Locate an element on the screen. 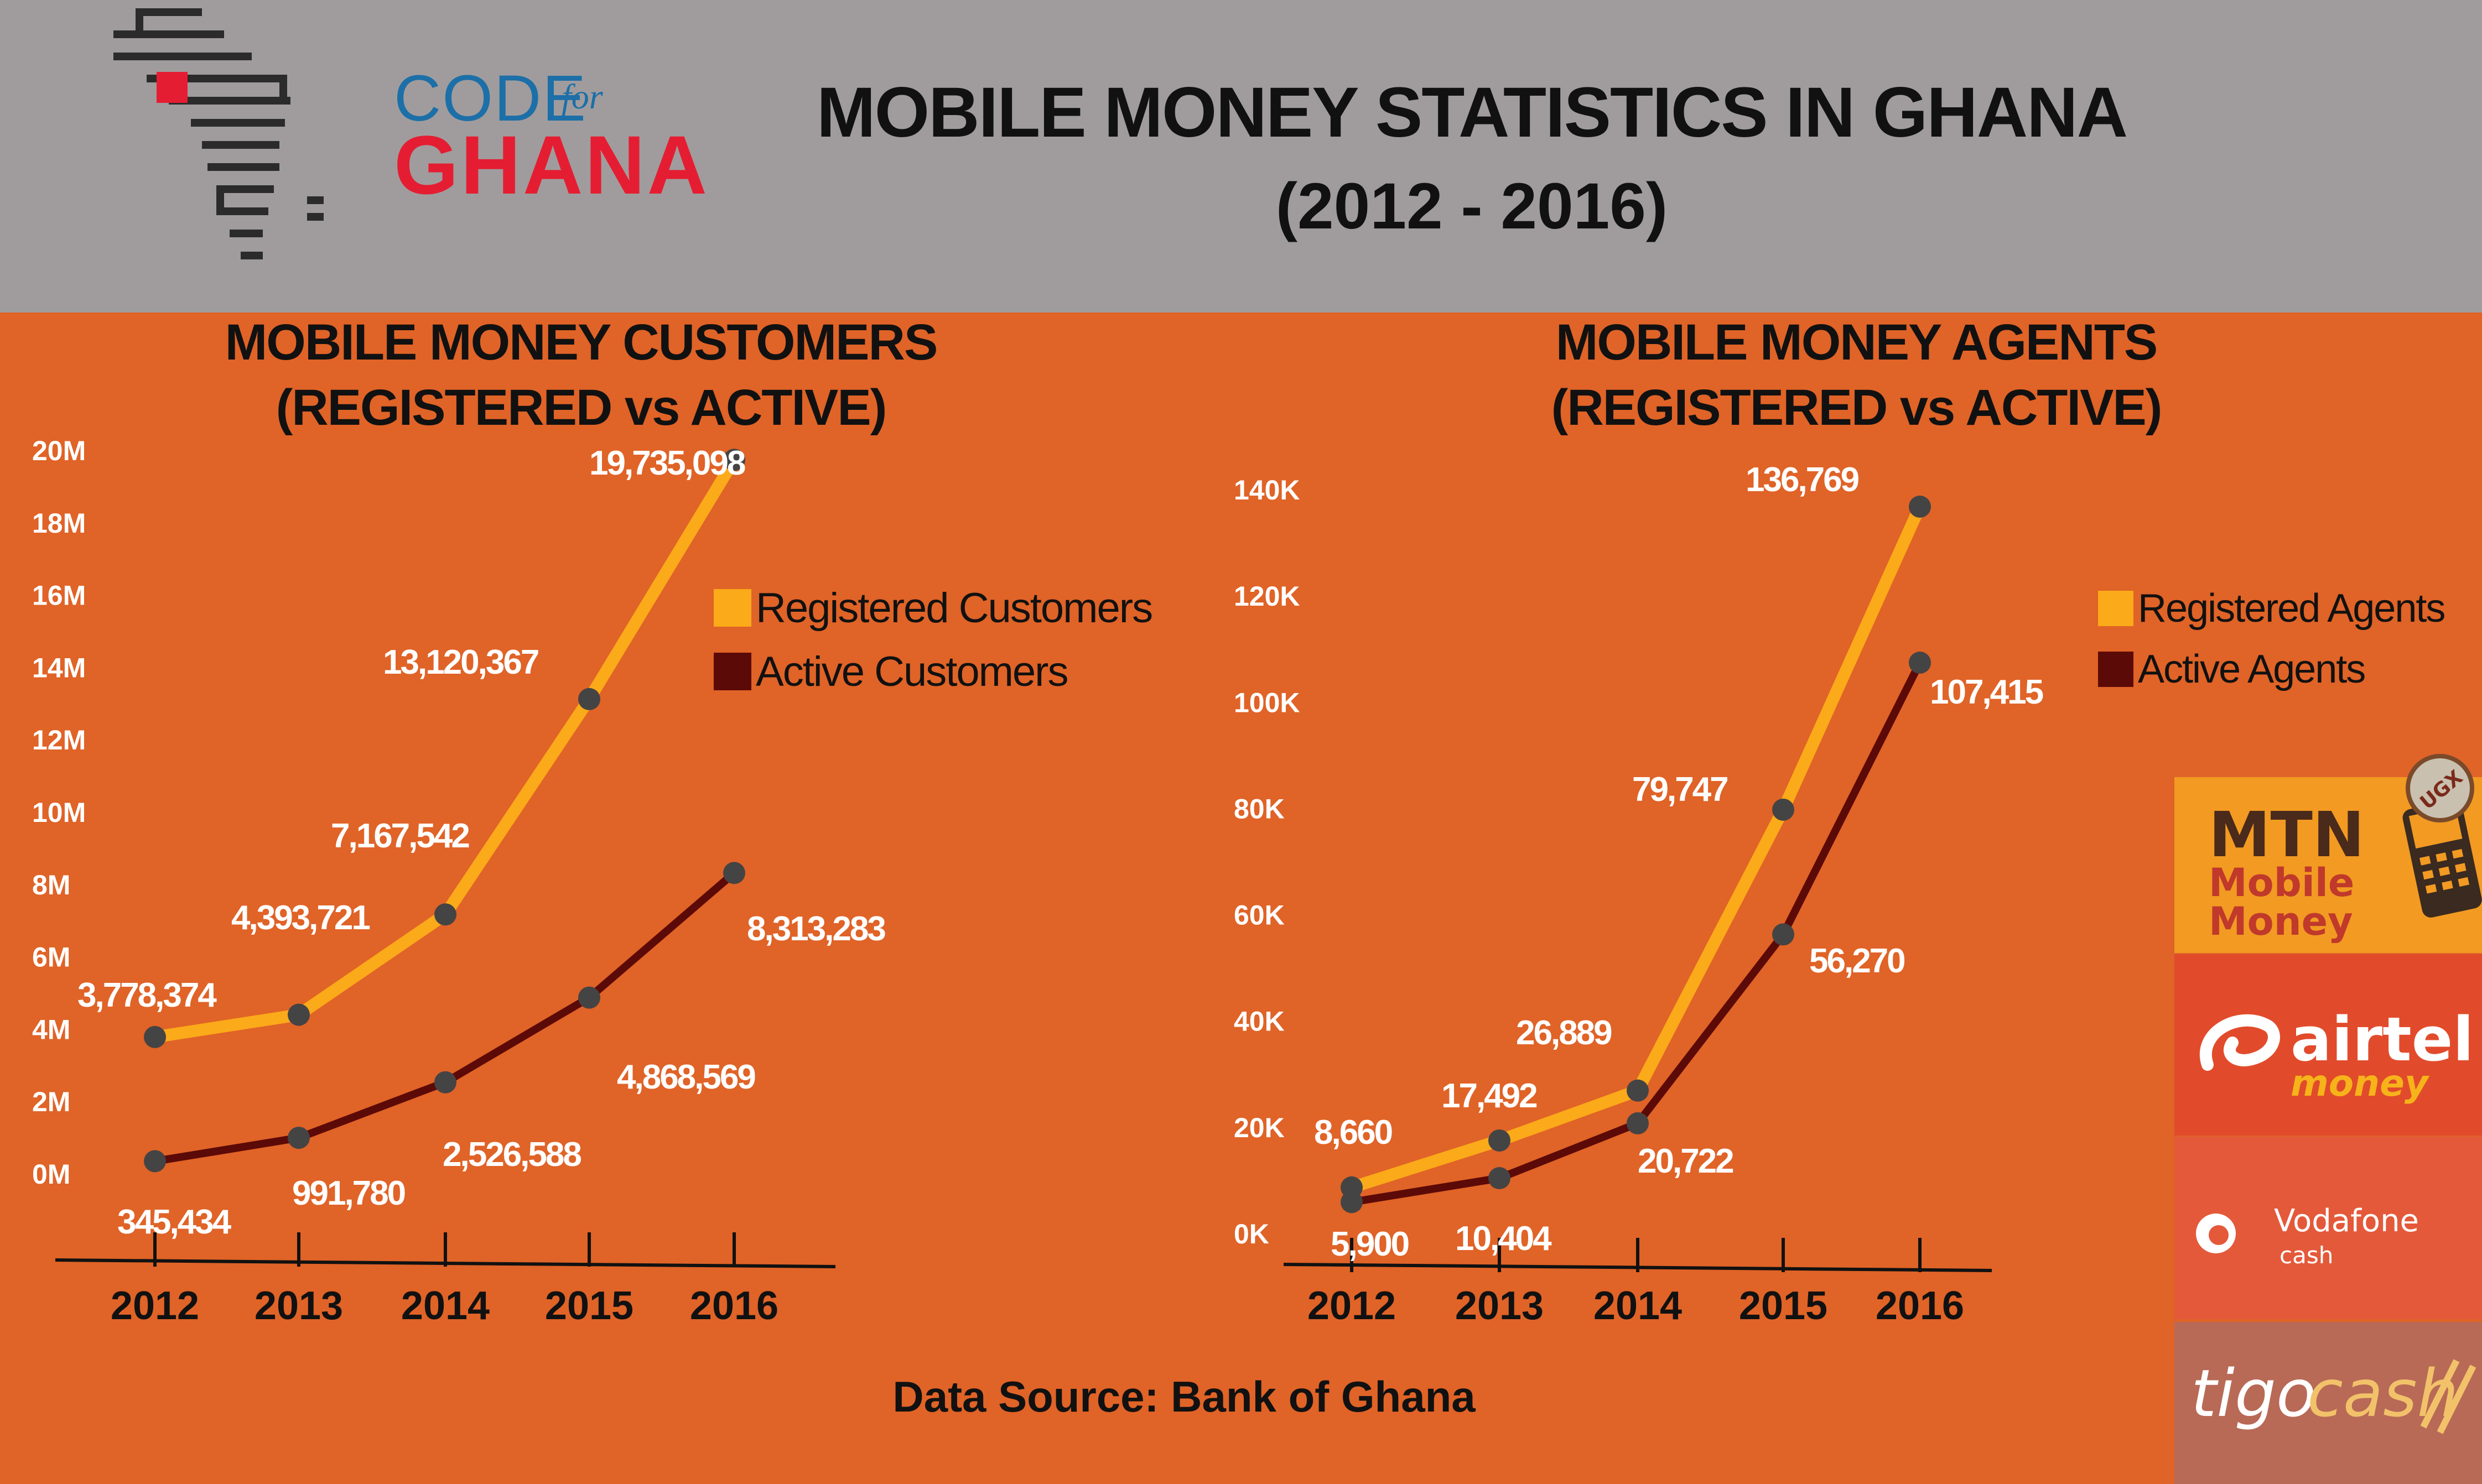 The height and width of the screenshot is (1484, 2482). customers-y-tick-label: 12M is located at coordinates (59, 740).